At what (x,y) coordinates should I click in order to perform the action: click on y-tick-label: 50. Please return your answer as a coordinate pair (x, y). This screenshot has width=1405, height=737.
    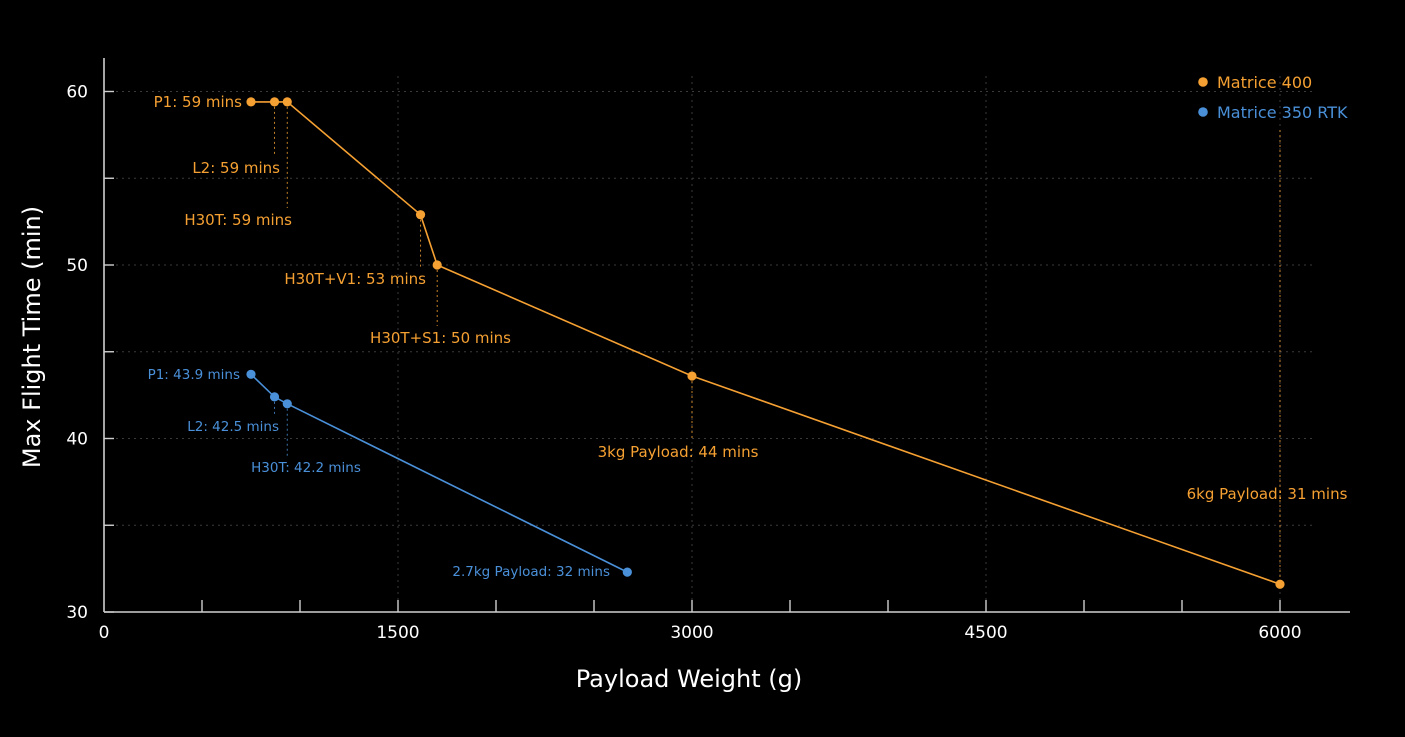
    Looking at the image, I should click on (77, 266).